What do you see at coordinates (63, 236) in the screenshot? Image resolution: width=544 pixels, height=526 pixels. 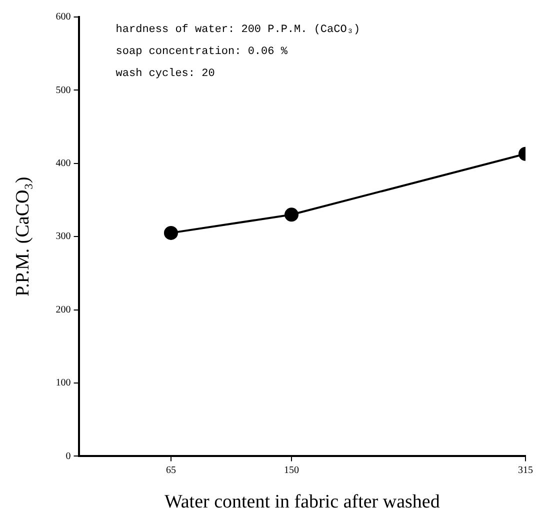 I see `y-tick-label: 300` at bounding box center [63, 236].